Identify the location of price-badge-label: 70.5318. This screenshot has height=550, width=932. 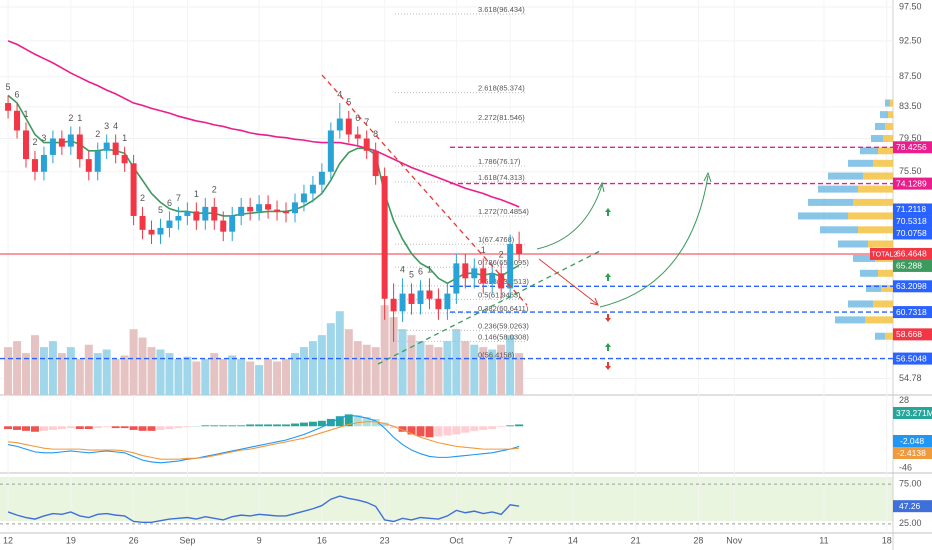
(911, 221).